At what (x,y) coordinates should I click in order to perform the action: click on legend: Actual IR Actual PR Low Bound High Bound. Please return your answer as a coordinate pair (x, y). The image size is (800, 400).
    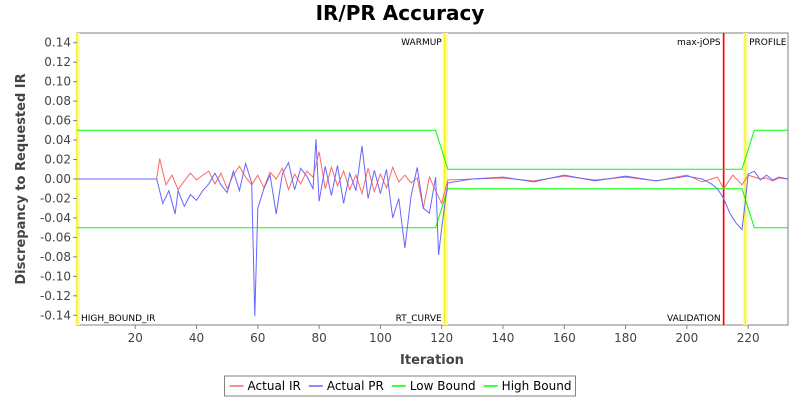
    Looking at the image, I should click on (400, 386).